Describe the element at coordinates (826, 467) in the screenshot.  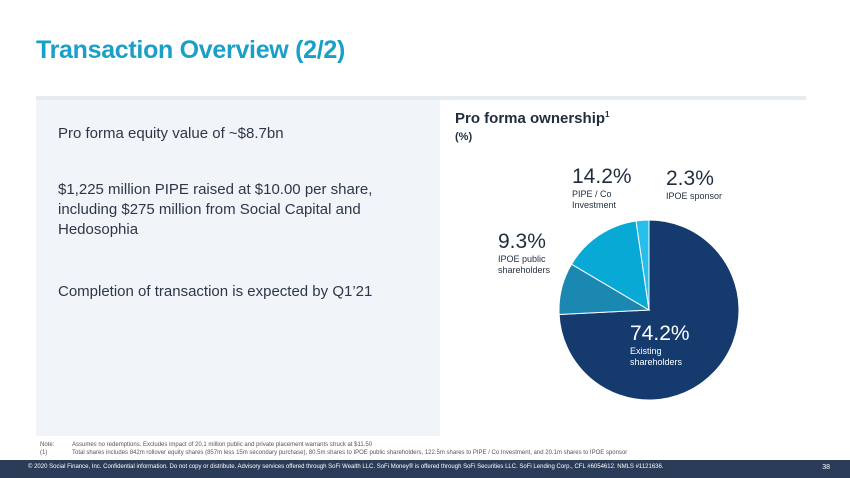
I see `page-number: 38` at that location.